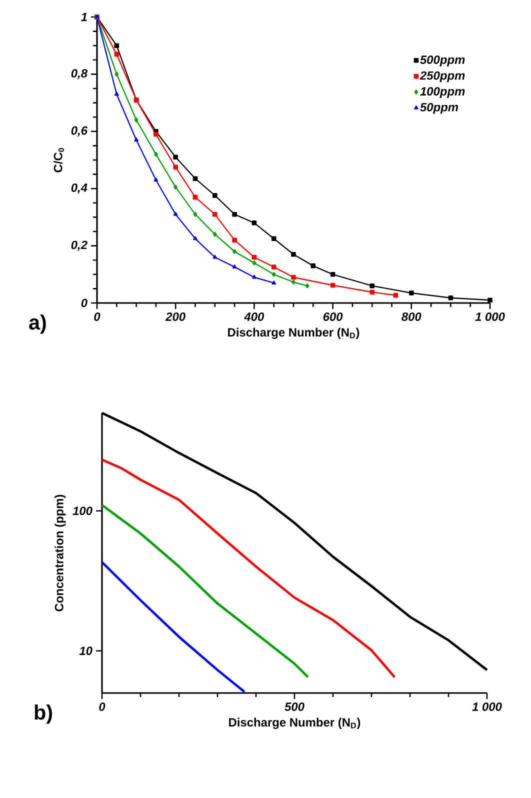  I want to click on y-tick-label: 0, so click(84, 303).